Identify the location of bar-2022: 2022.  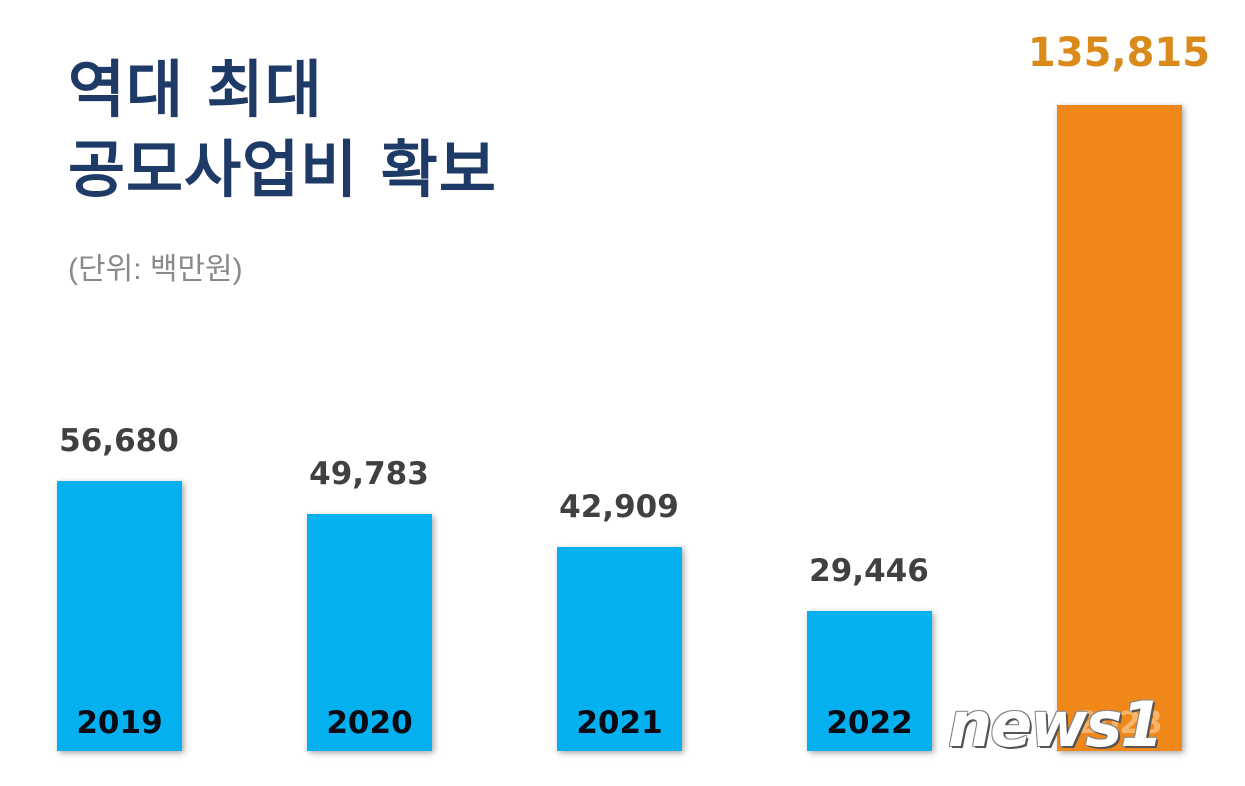
(869, 681).